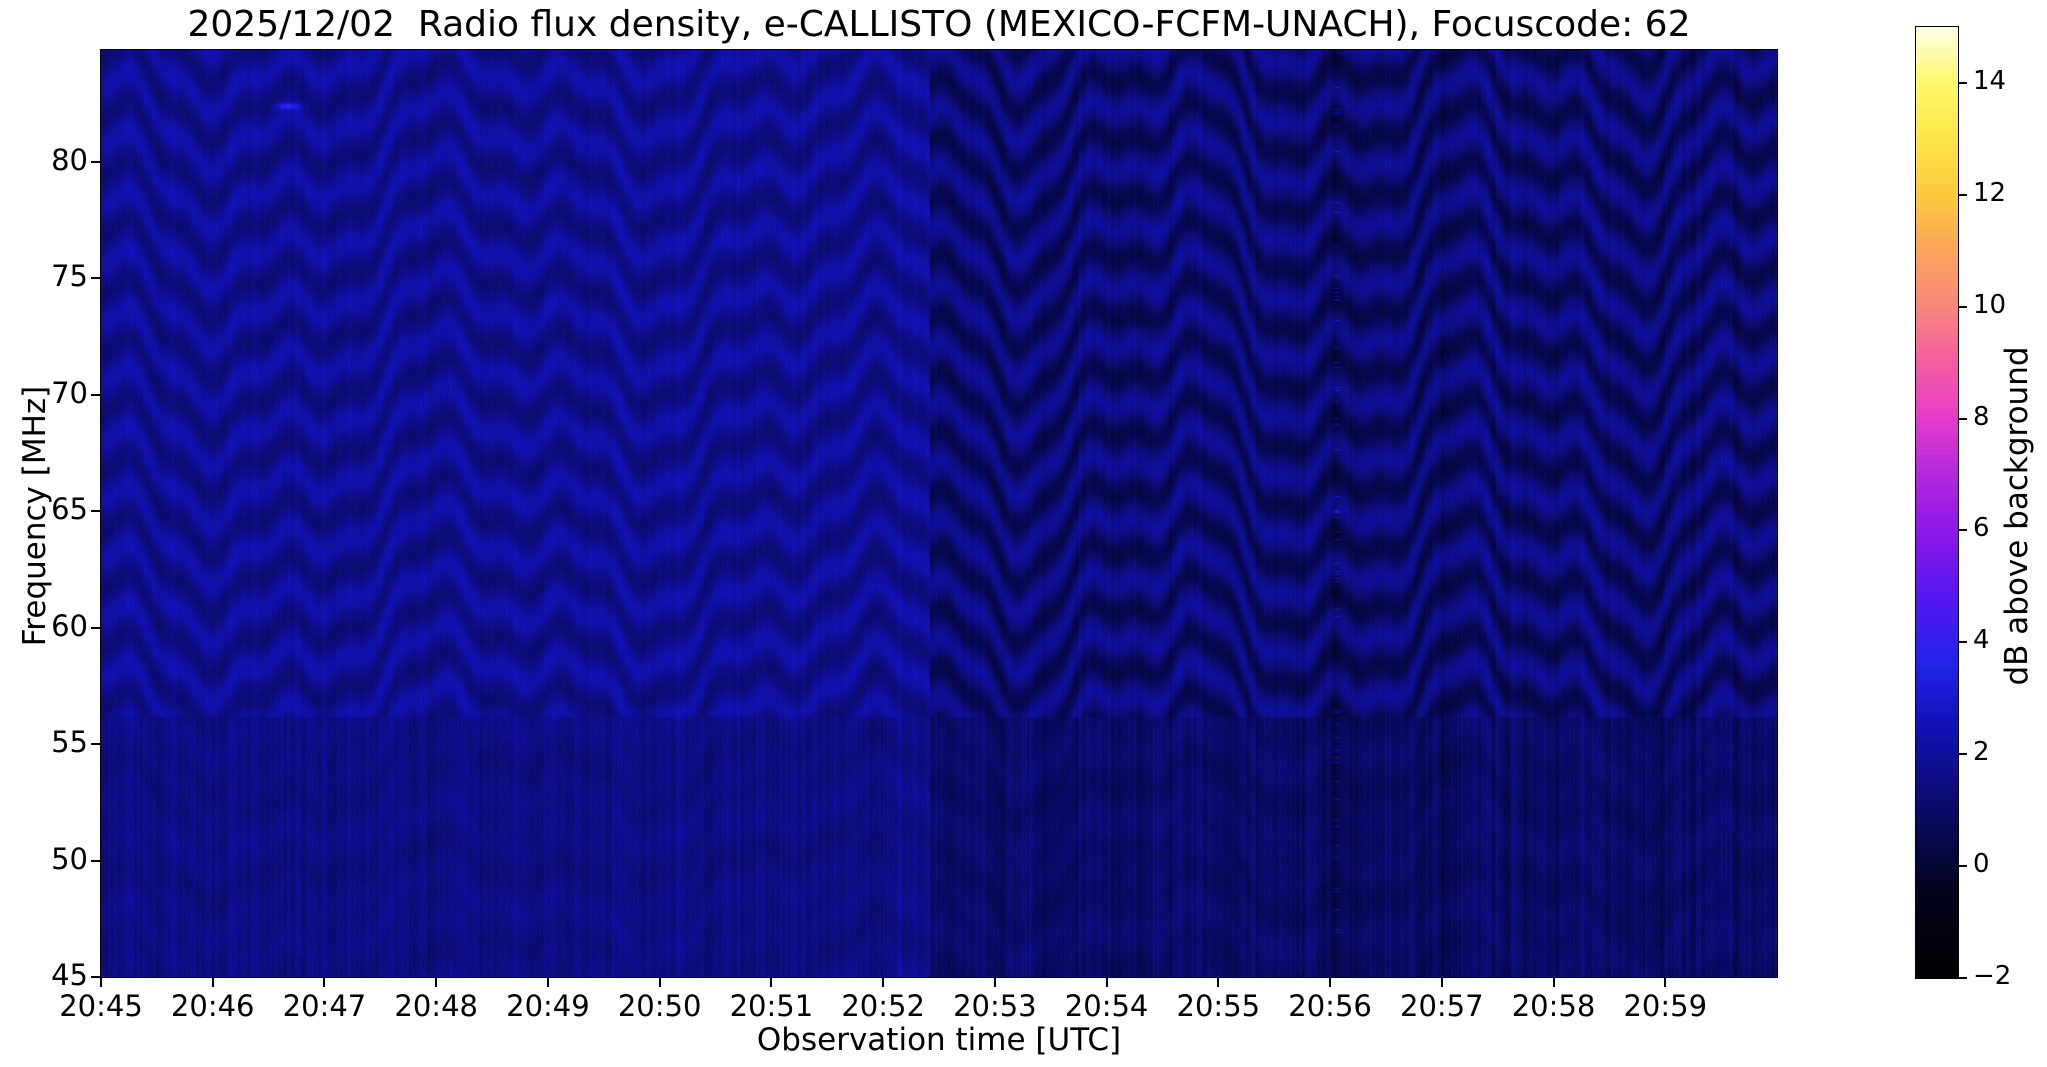 This screenshot has height=1067, width=2047. I want to click on colorbar-tick-label: 4, so click(1981, 640).